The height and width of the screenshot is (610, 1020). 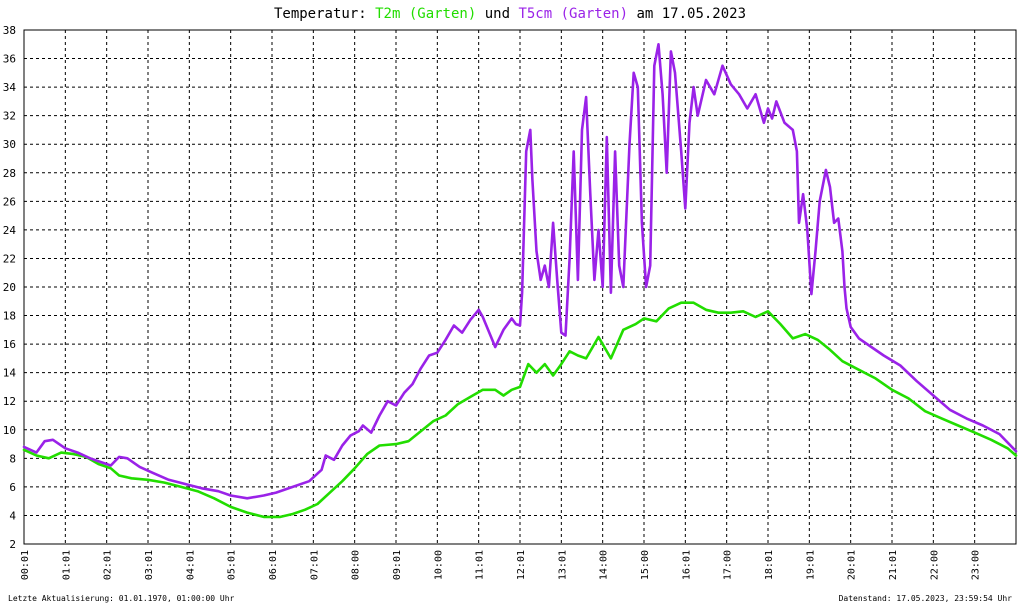 I want to click on x-tick-label: 18:01, so click(x=769, y=565).